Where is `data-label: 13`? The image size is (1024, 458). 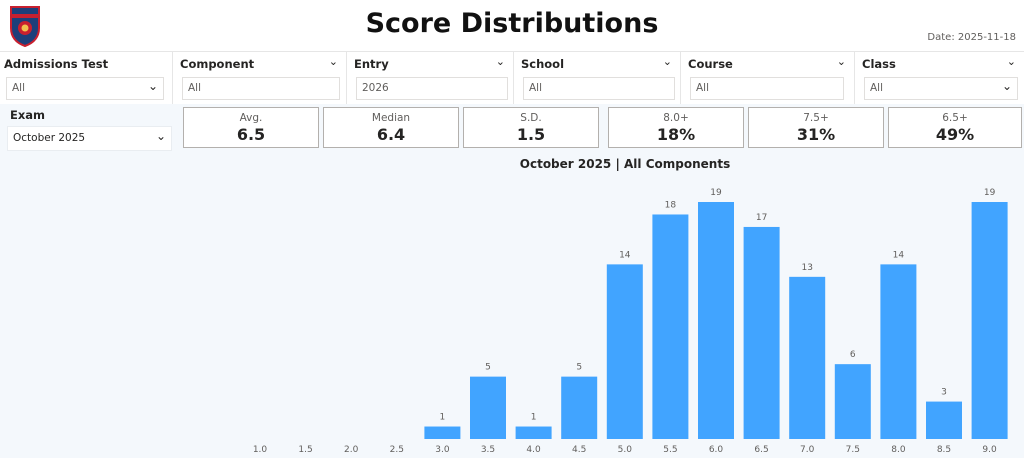 data-label: 13 is located at coordinates (806, 268).